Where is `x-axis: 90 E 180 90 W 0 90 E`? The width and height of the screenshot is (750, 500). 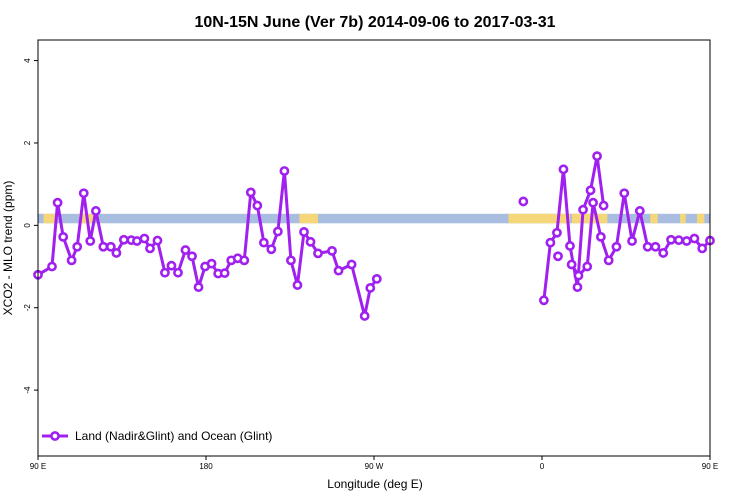
x-axis: 90 E 180 90 W 0 90 E is located at coordinates (374, 463).